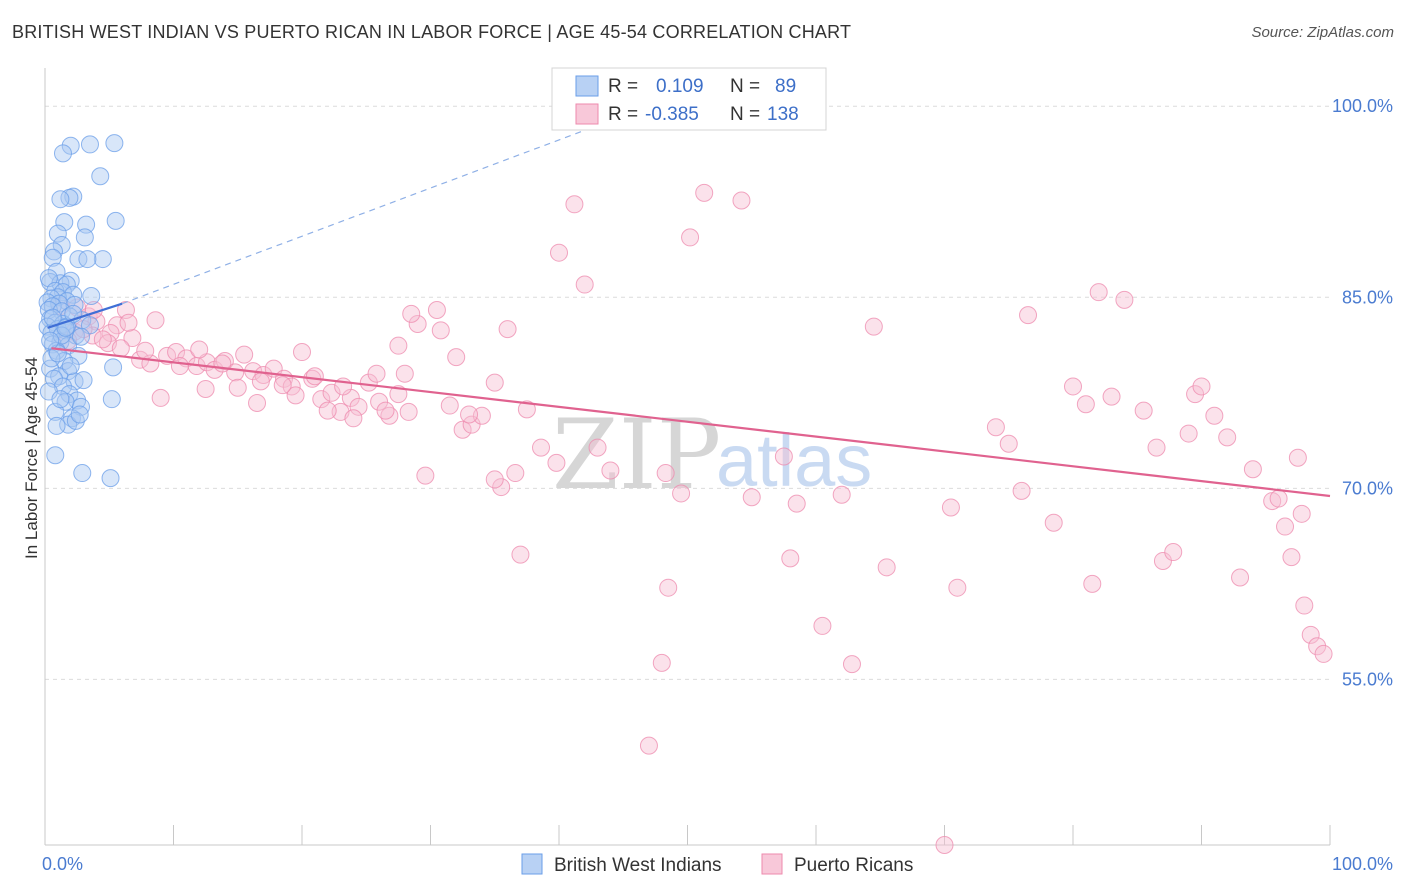 This screenshot has width=1406, height=892. What do you see at coordinates (794, 460) in the screenshot?
I see `watermark-atlas: atlas` at bounding box center [794, 460].